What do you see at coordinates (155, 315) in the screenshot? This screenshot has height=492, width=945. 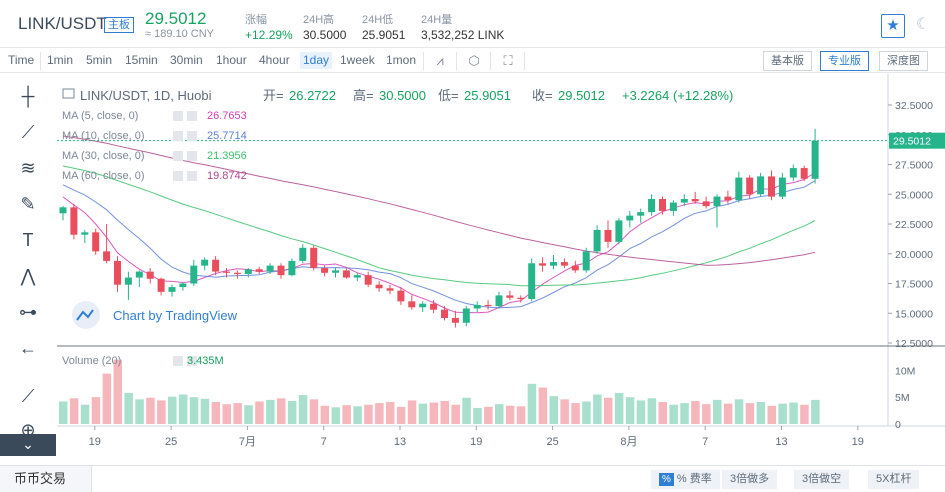 I see `tradingview-watermark: Chart by TradingView` at bounding box center [155, 315].